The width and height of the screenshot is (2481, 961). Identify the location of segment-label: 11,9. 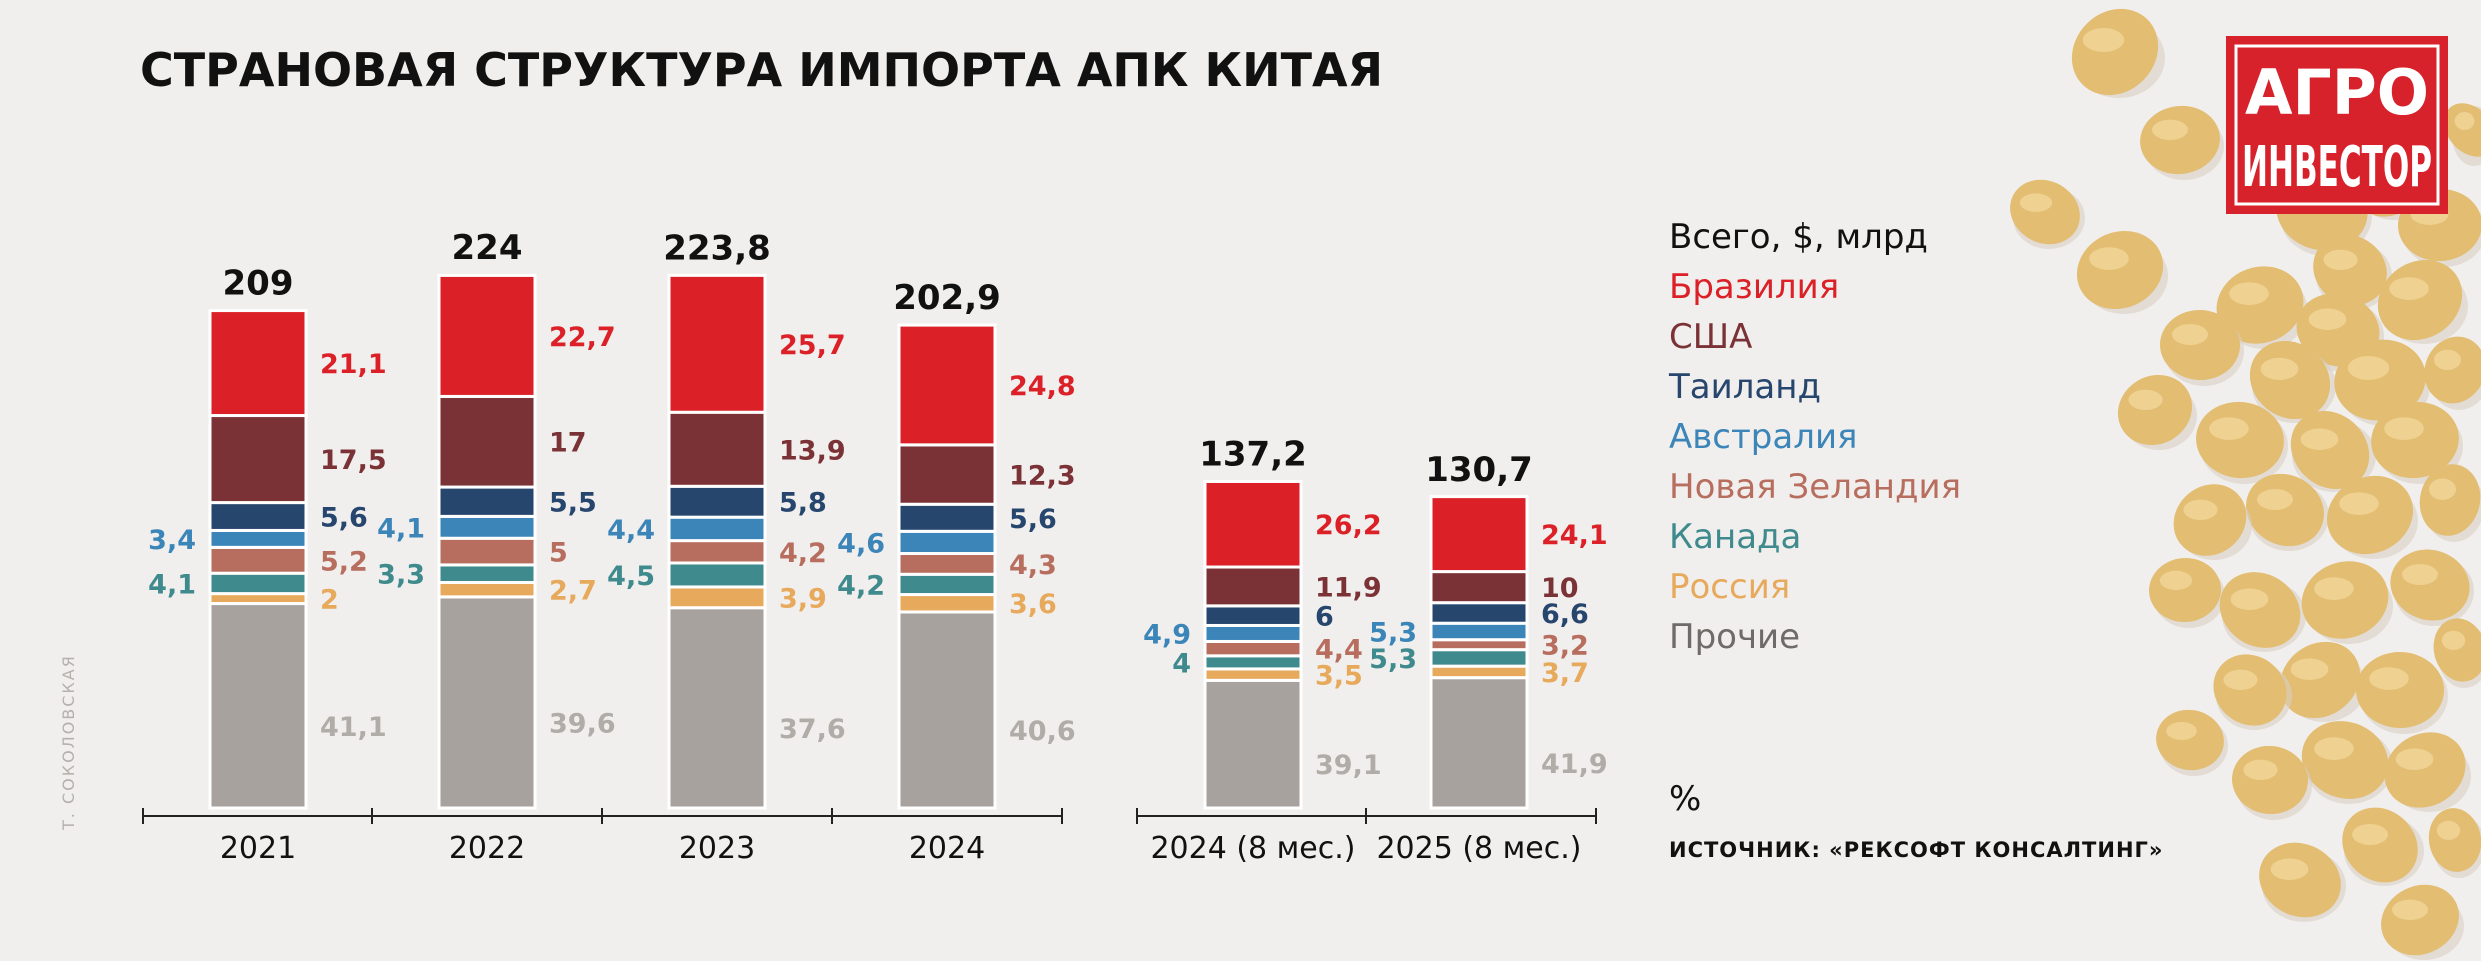
(1348, 587).